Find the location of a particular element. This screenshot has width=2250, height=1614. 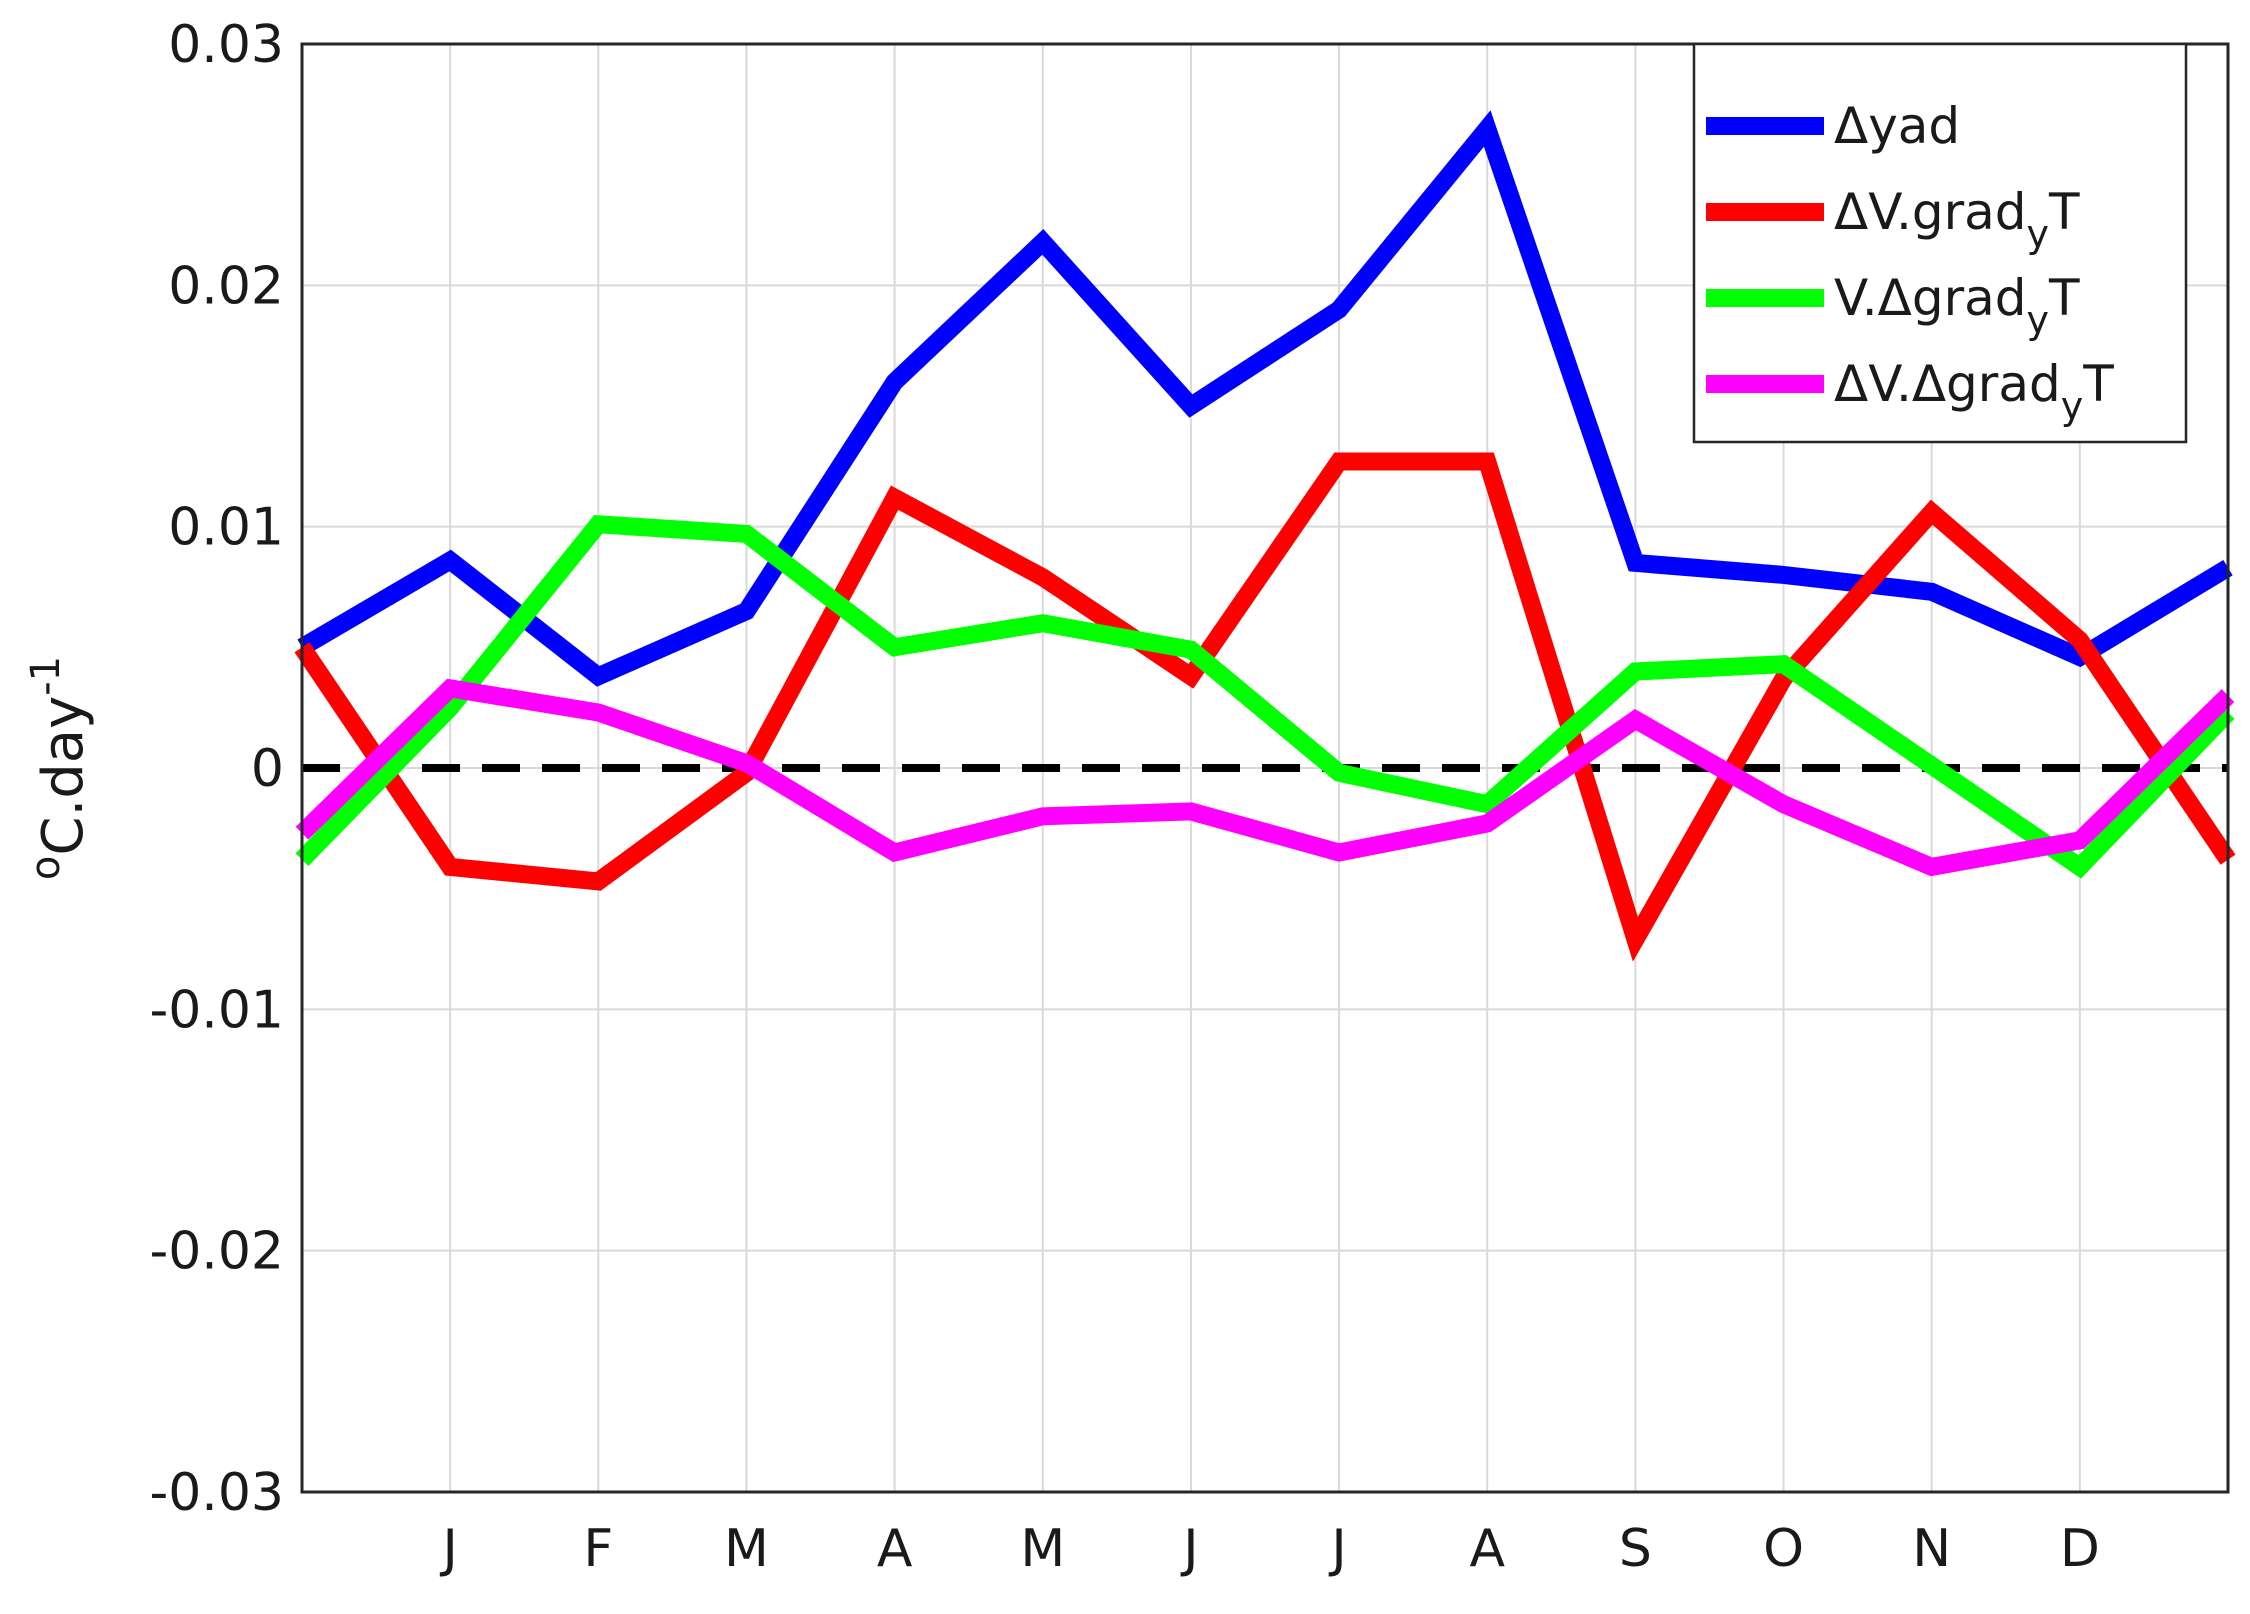

x-tick-label: F is located at coordinates (598, 1549).